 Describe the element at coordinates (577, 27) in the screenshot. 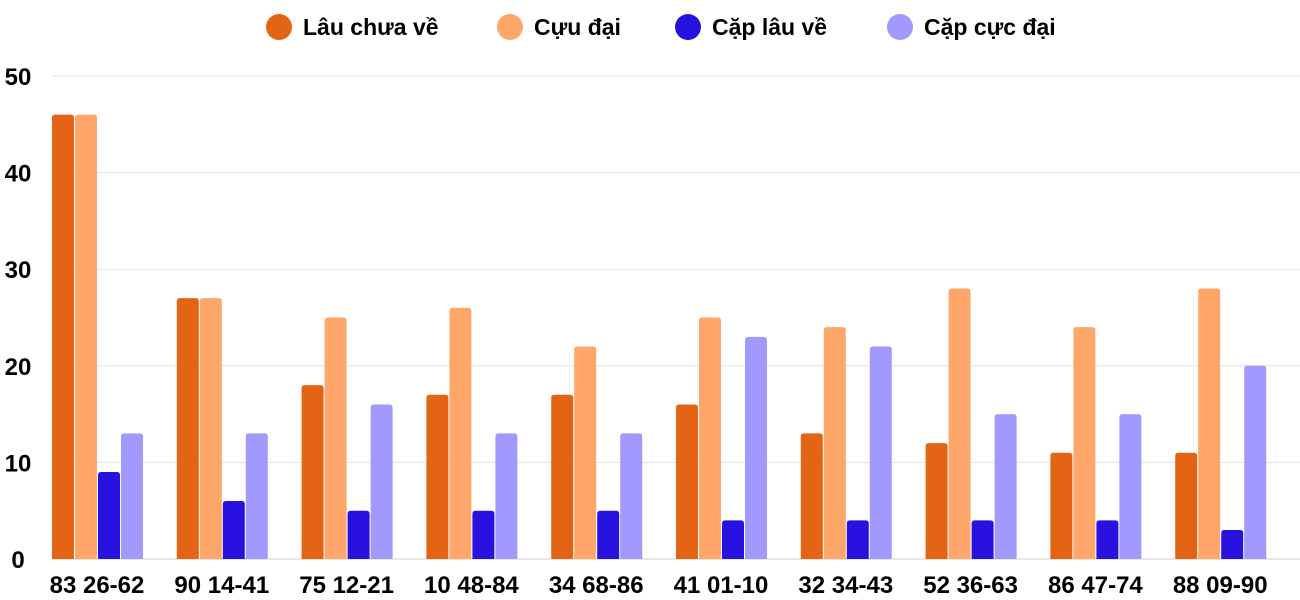

I see `legend-label: Cựu đại` at that location.